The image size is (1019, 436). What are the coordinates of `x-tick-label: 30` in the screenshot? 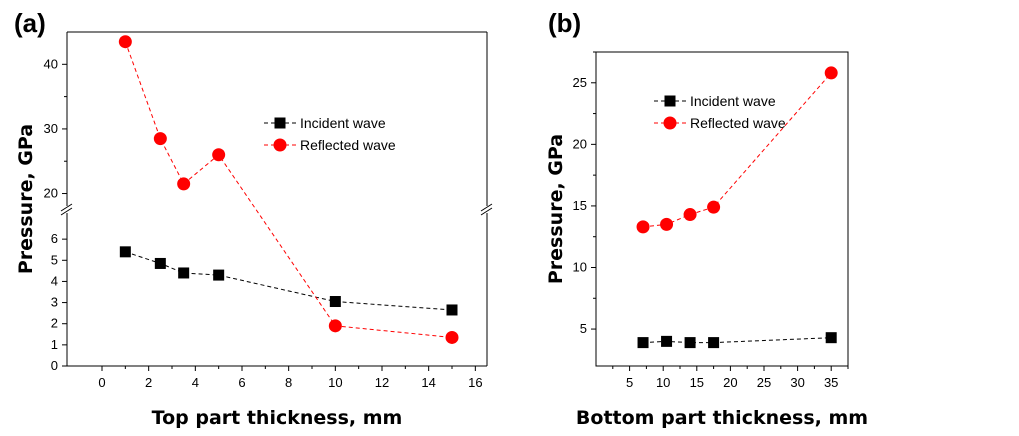 It's located at (797, 382).